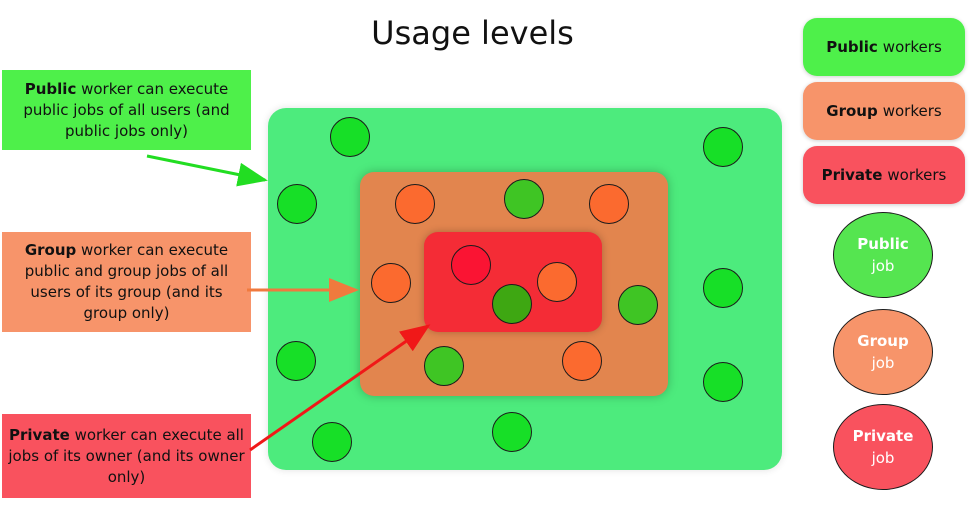  Describe the element at coordinates (852, 111) in the screenshot. I see `legend-group-workers-bold: Group` at that location.